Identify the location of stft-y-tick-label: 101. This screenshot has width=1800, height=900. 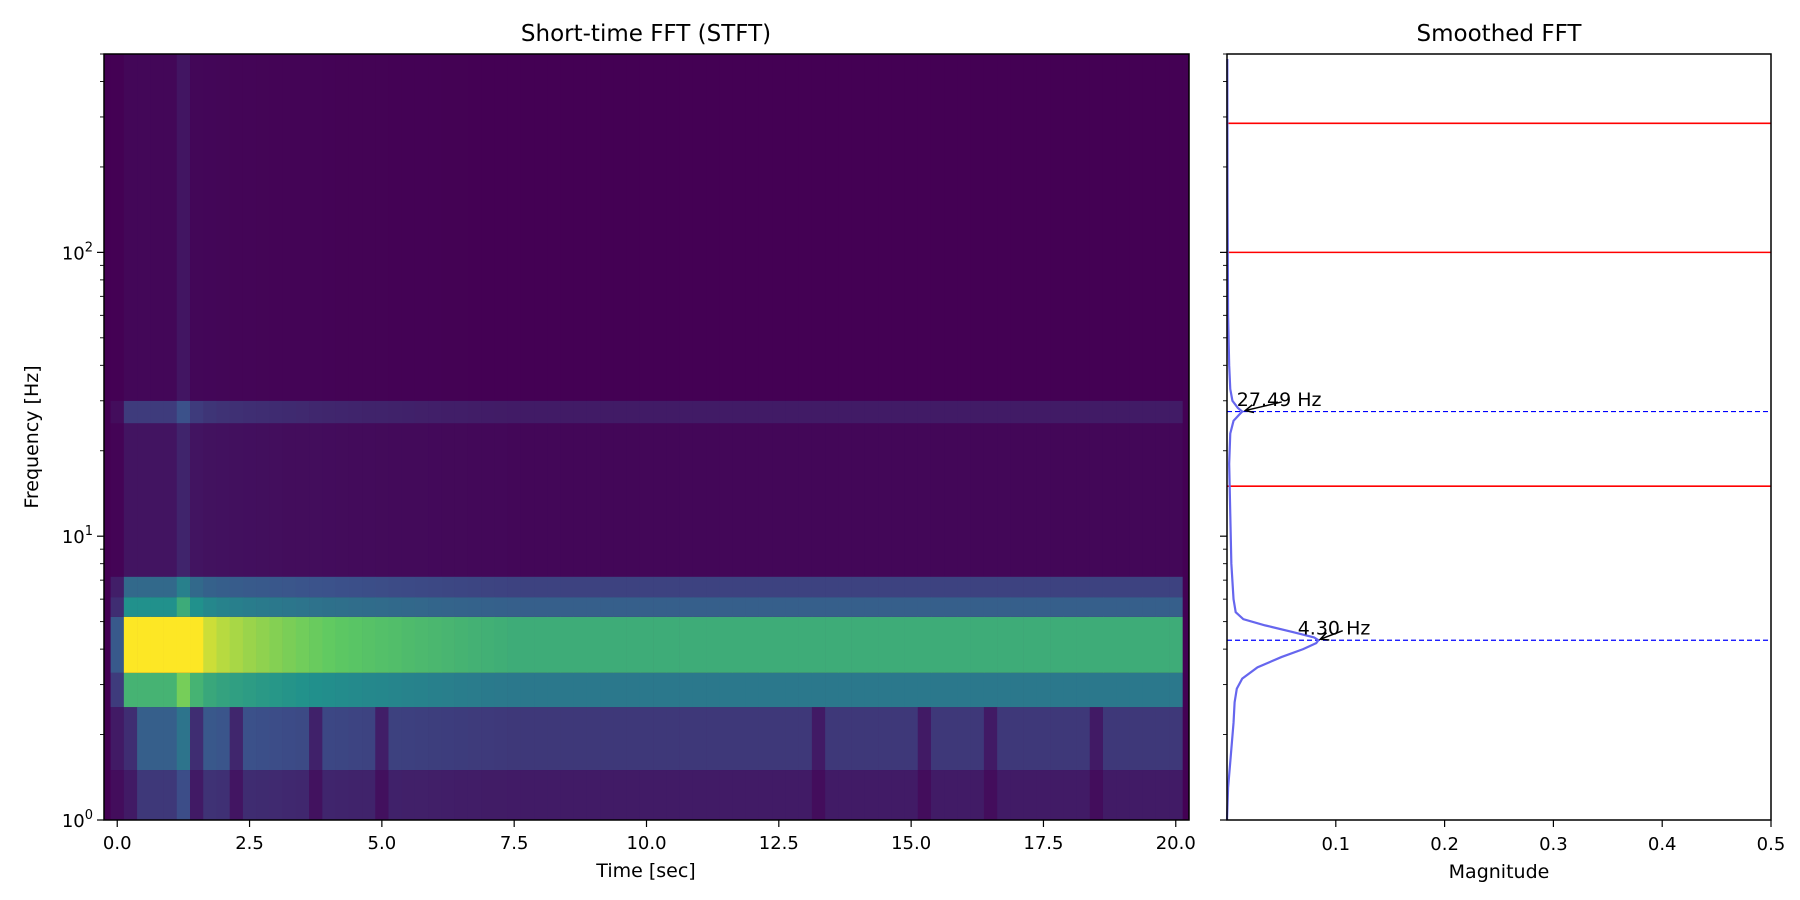
(77, 536).